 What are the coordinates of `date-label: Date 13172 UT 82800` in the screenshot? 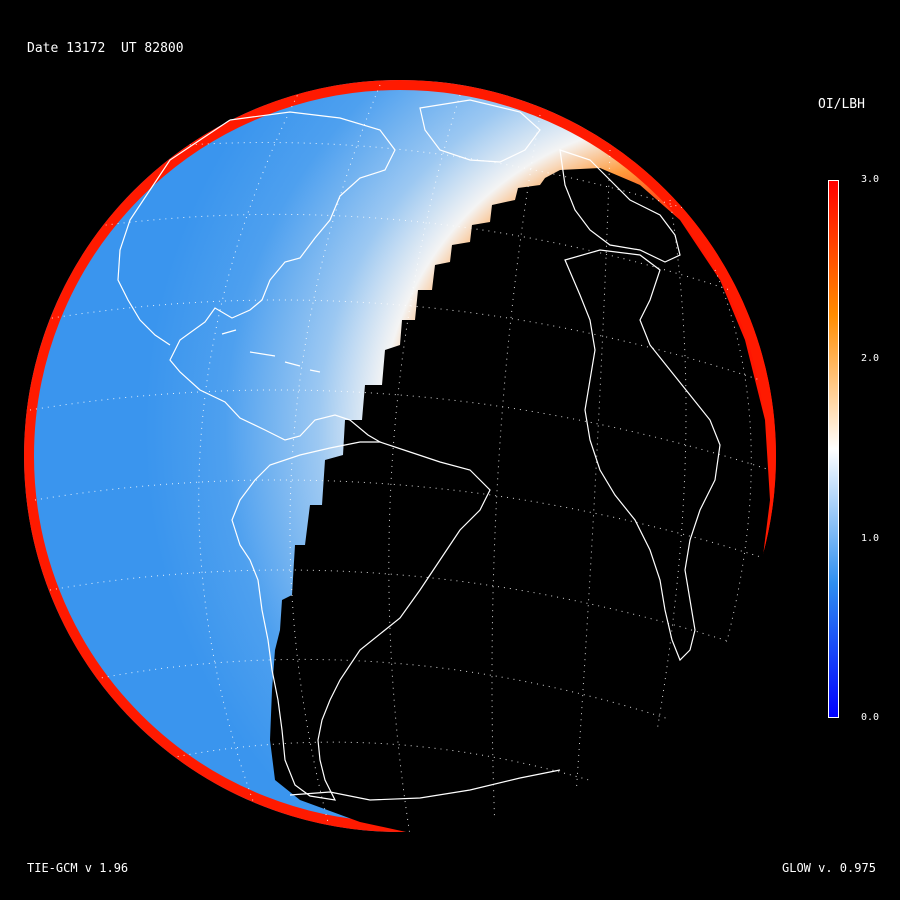 It's located at (105, 48).